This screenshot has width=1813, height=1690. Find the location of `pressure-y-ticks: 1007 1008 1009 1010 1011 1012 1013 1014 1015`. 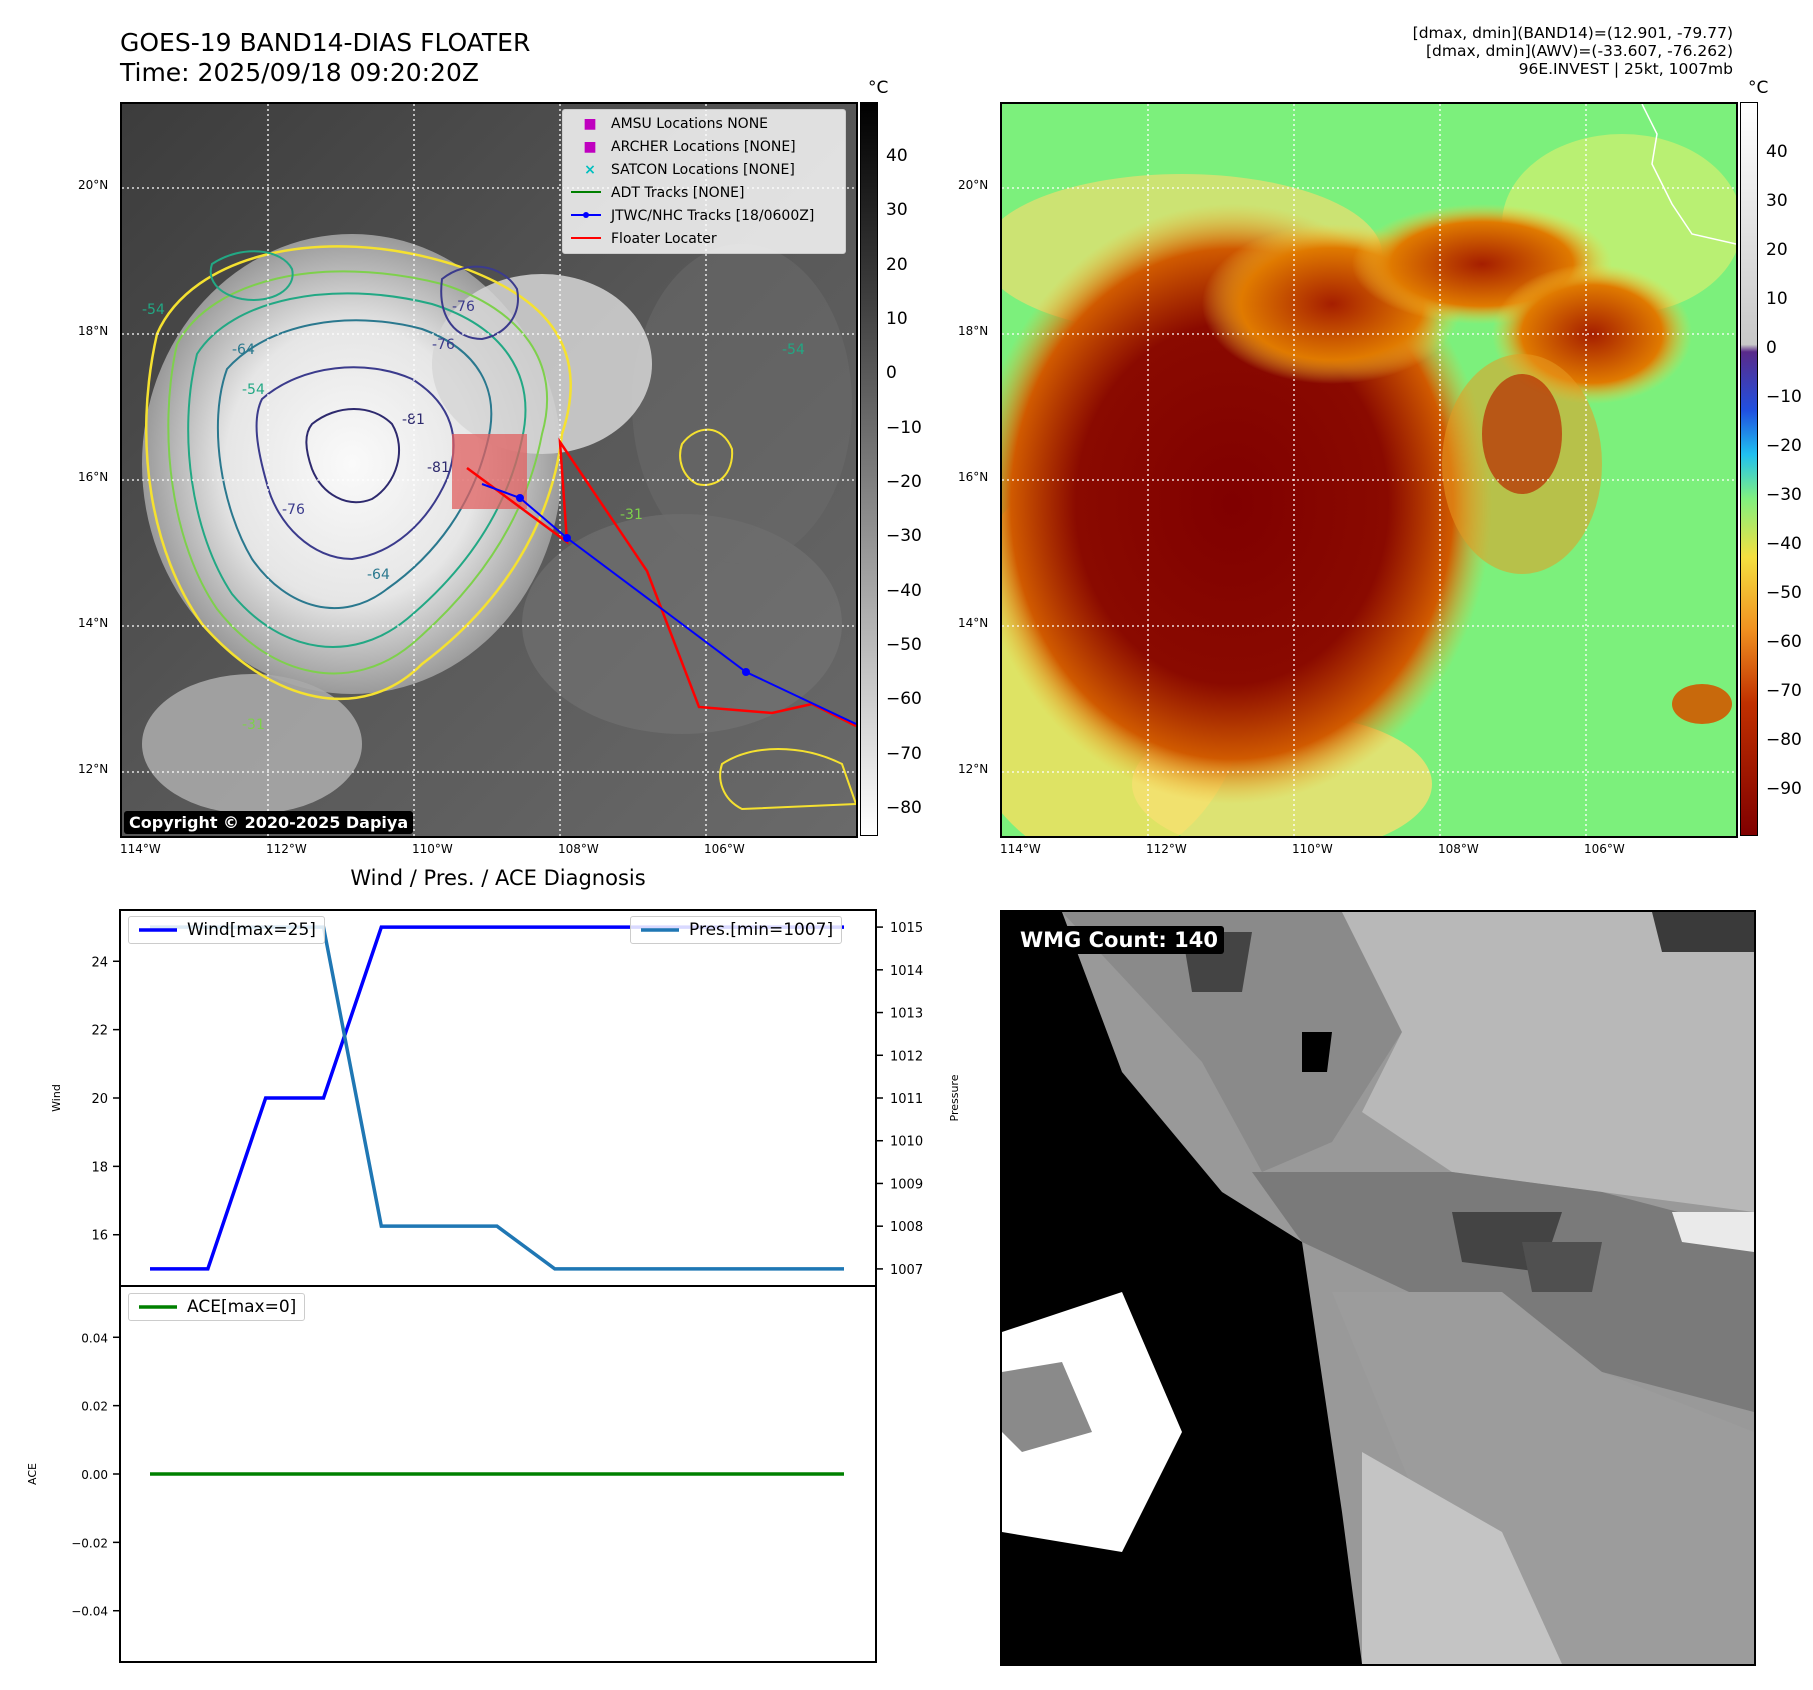

pressure-y-ticks: 1007 1008 1009 1010 1011 1012 1013 1014 1015 is located at coordinates (899, 1099).